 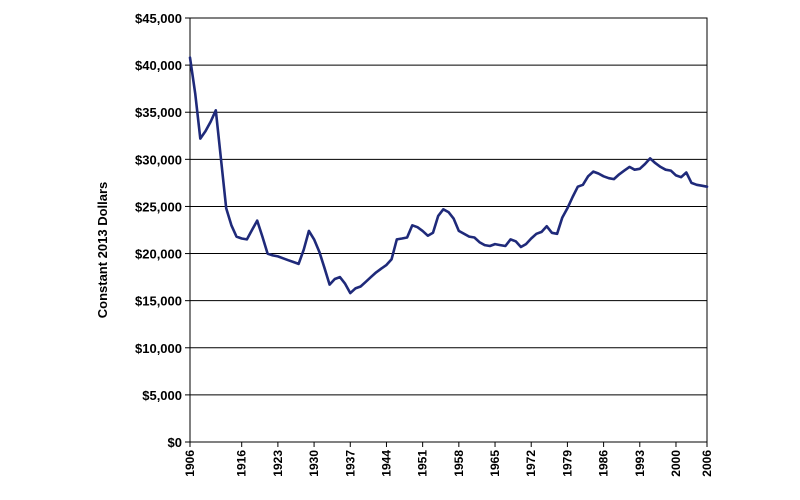 I want to click on y-tick-label: $45,000, so click(x=158, y=18).